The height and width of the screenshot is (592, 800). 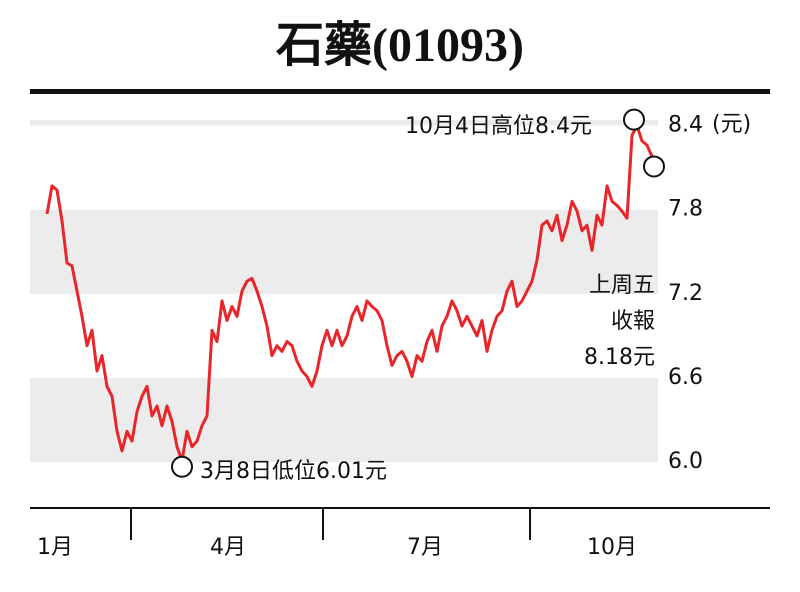 I want to click on y-tick-label: 6.0, so click(x=685, y=461).